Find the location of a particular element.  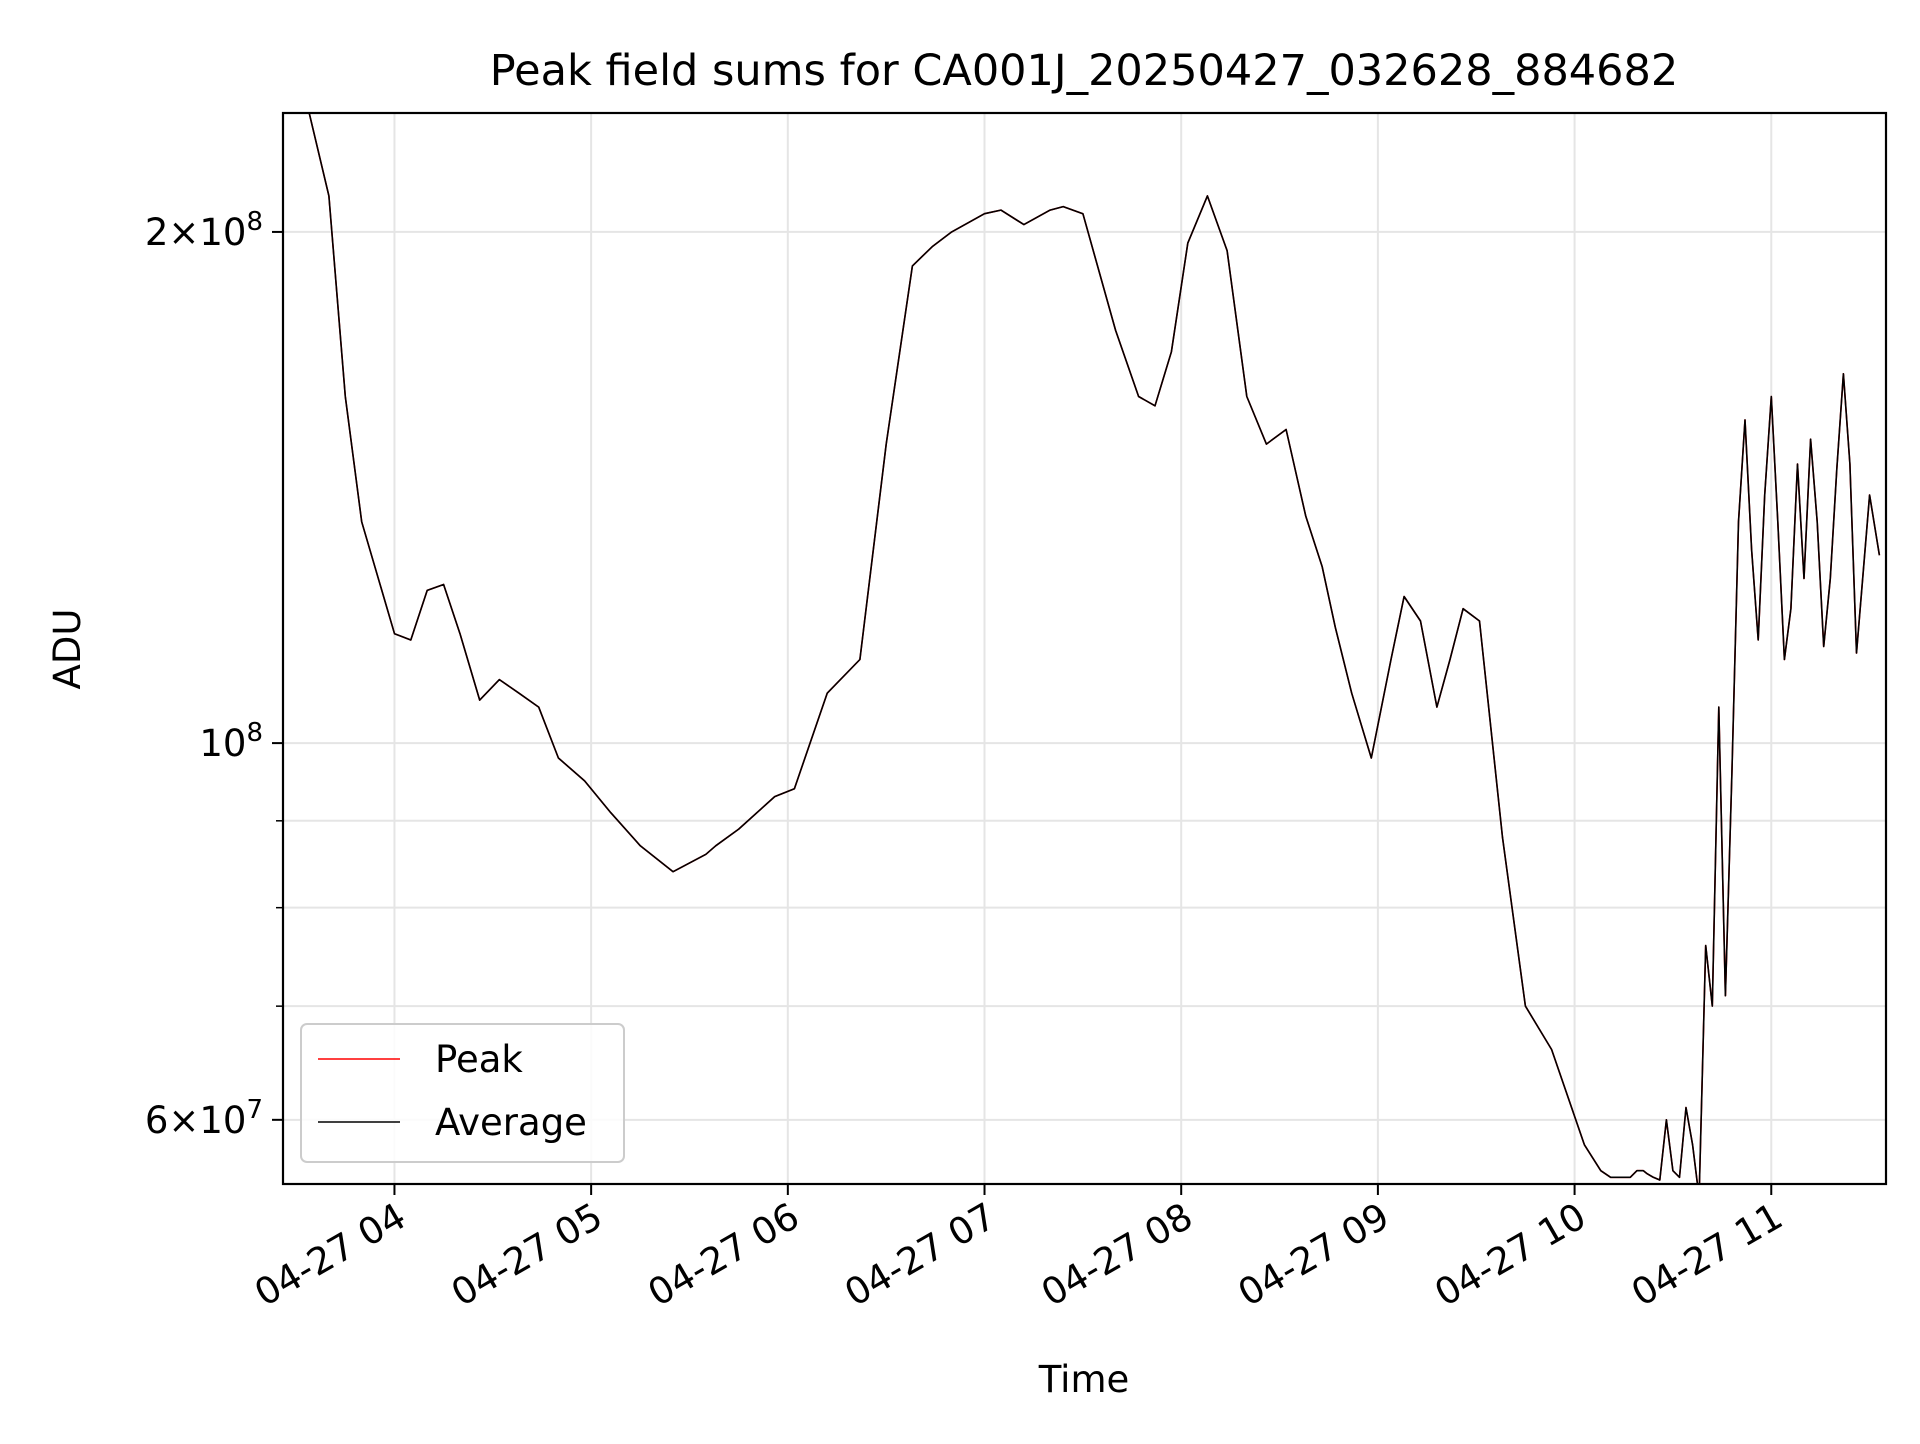

y-tick-label: 108 is located at coordinates (231, 741).